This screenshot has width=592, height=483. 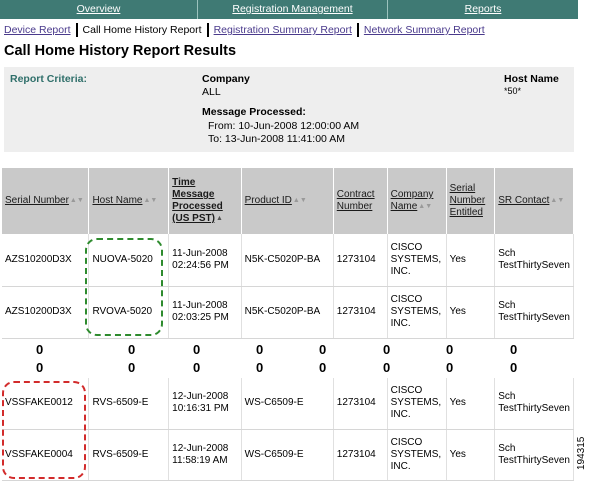 What do you see at coordinates (99, 9) in the screenshot?
I see `nav-overview: Overview` at bounding box center [99, 9].